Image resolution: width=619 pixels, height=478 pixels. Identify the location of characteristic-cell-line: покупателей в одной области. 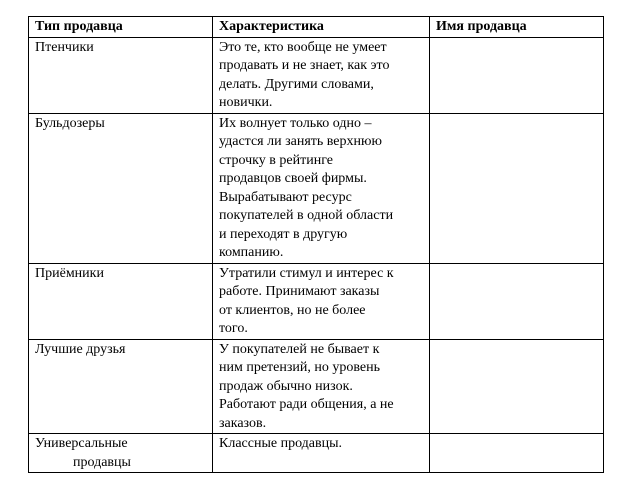
(306, 215).